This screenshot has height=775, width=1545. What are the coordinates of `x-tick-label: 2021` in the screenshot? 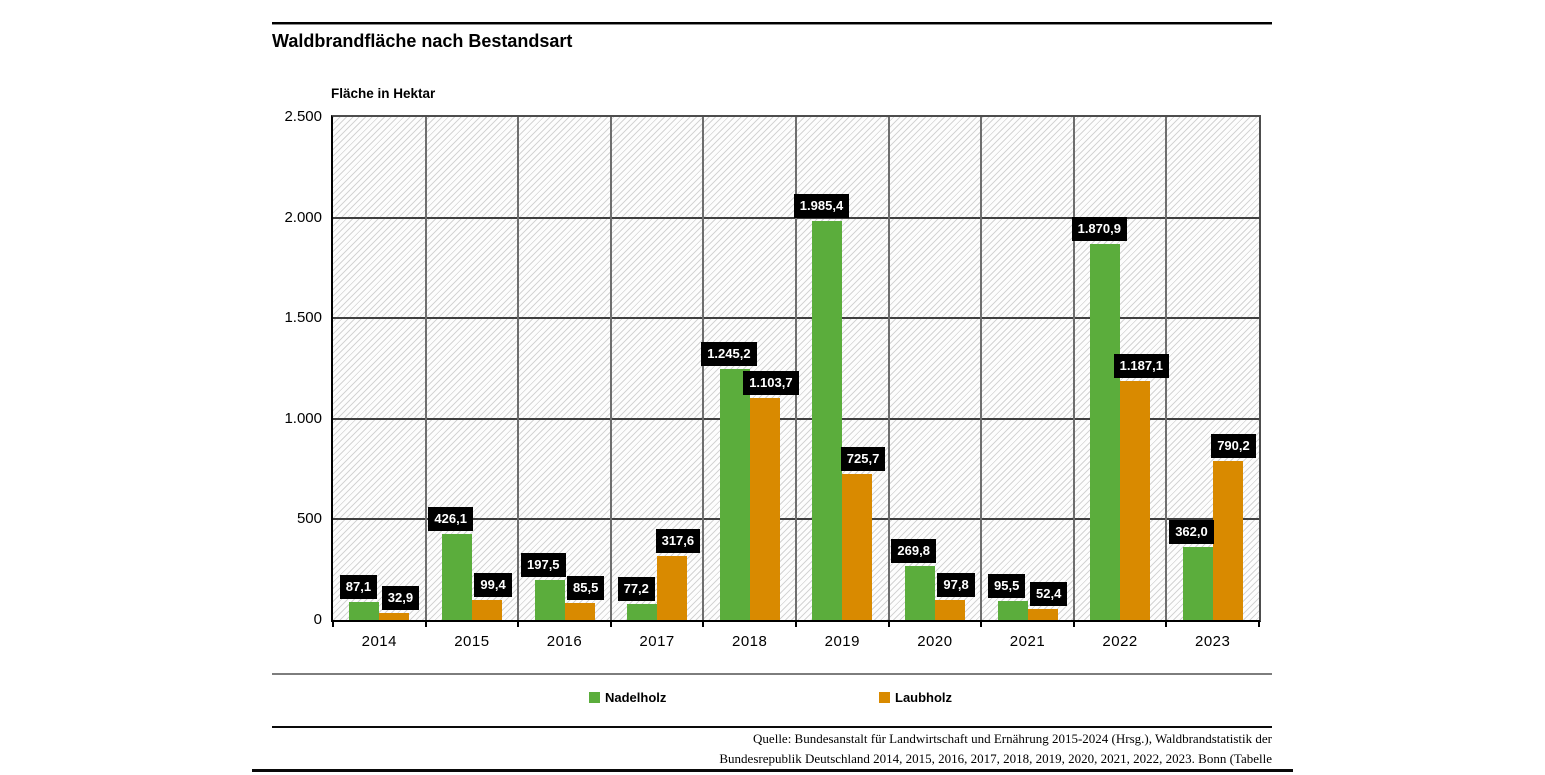 It's located at (1027, 641).